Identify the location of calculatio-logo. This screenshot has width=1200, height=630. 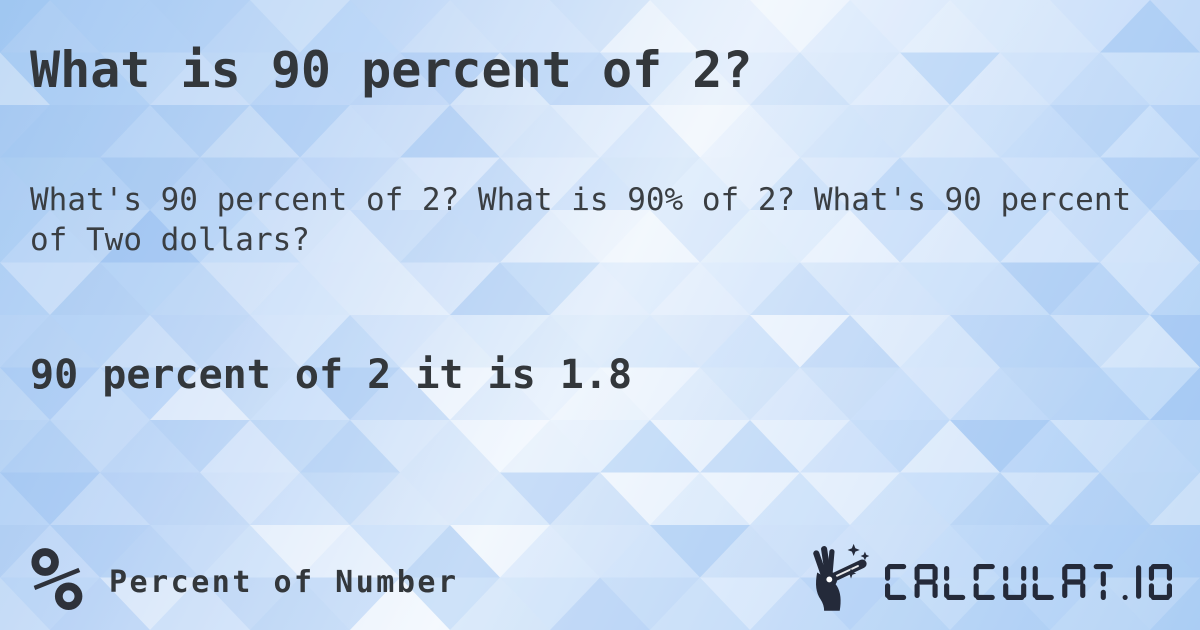
(988, 580).